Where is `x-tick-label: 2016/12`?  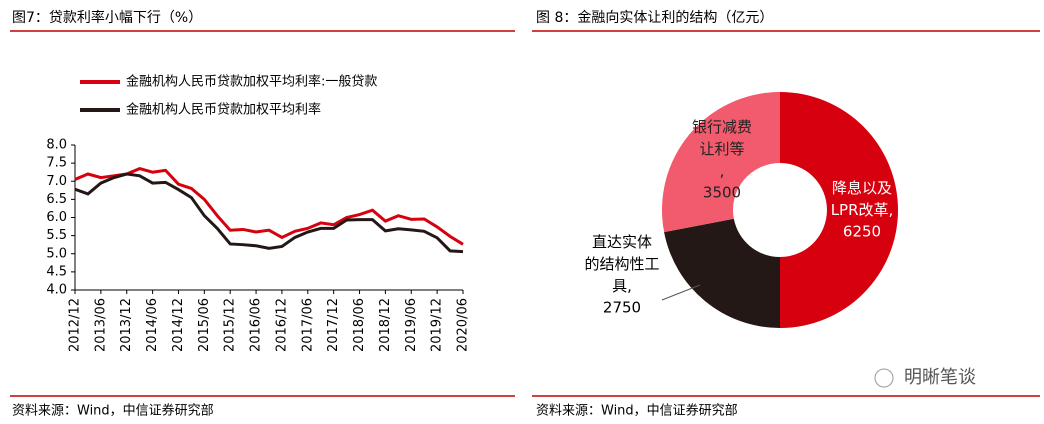 x-tick-label: 2016/12 is located at coordinates (281, 325).